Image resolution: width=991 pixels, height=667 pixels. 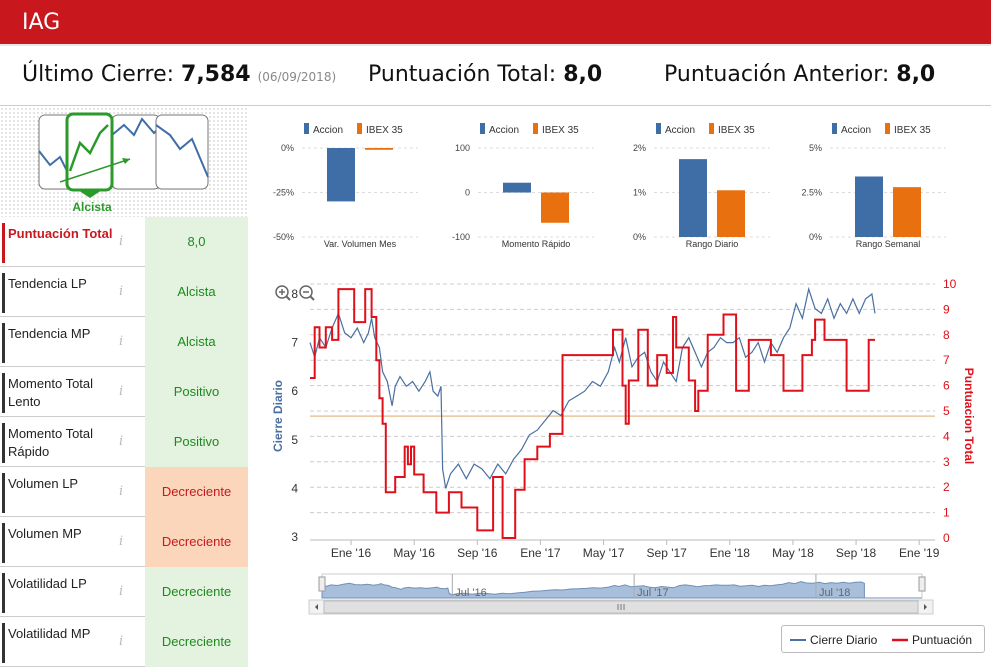 What do you see at coordinates (922, 584) in the screenshot?
I see `navigator-handle-right` at bounding box center [922, 584].